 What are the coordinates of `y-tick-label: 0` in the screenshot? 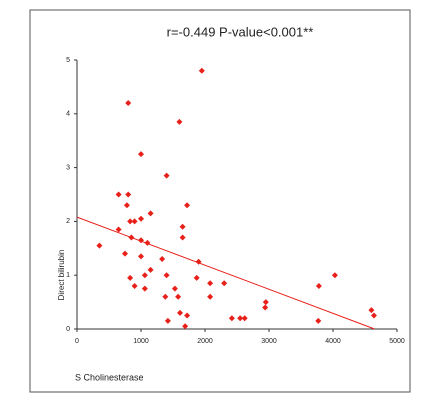 It's located at (68, 329).